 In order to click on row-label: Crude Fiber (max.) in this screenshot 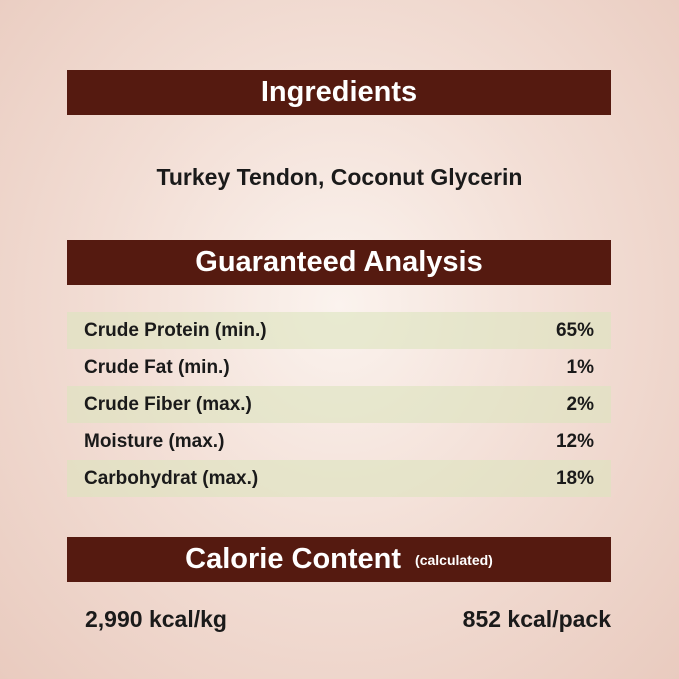, I will do `click(168, 404)`.